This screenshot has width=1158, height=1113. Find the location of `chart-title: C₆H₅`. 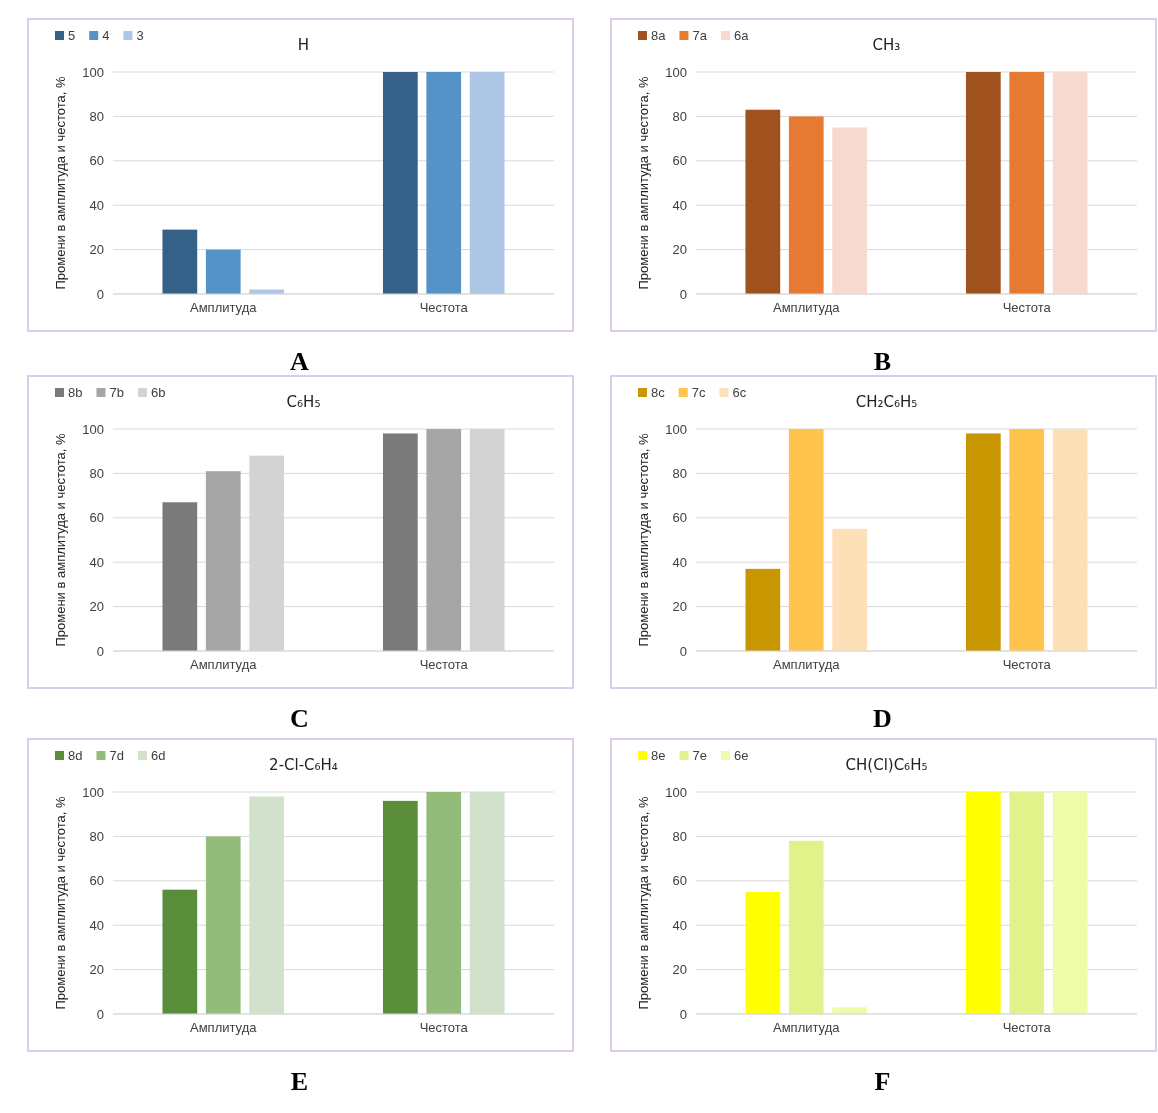

chart-title: C₆H₅ is located at coordinates (303, 402).